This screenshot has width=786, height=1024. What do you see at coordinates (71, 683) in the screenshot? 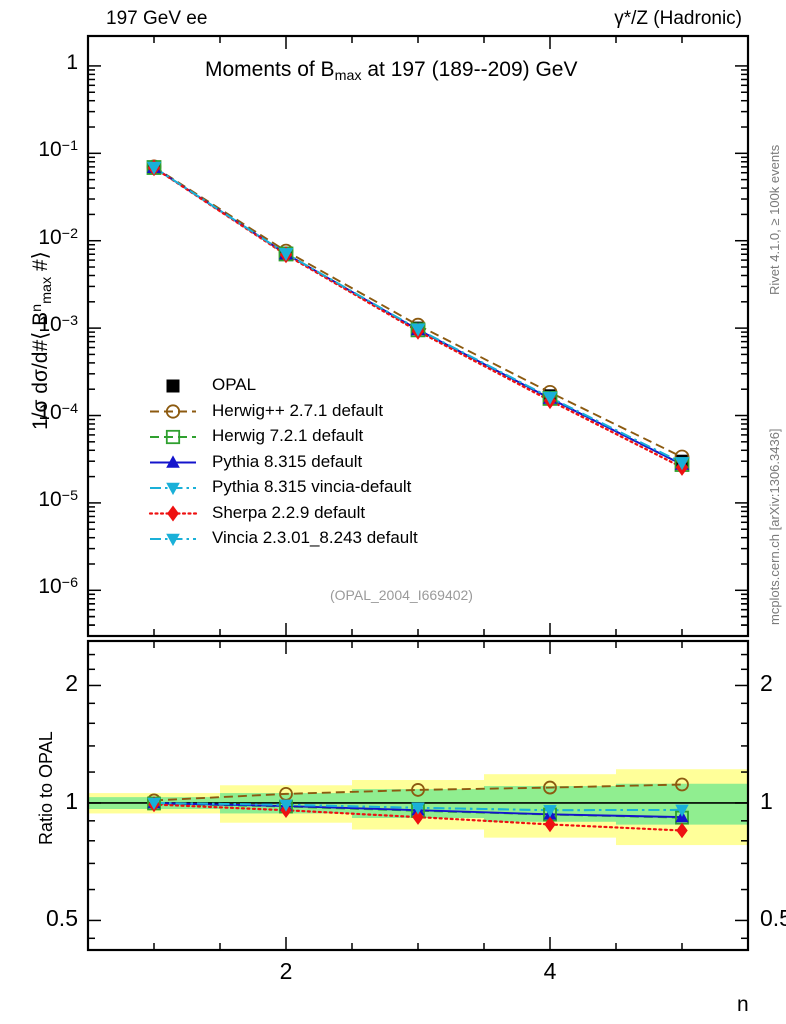
I see `ratio-y-tick-label-left: 2` at bounding box center [71, 683].